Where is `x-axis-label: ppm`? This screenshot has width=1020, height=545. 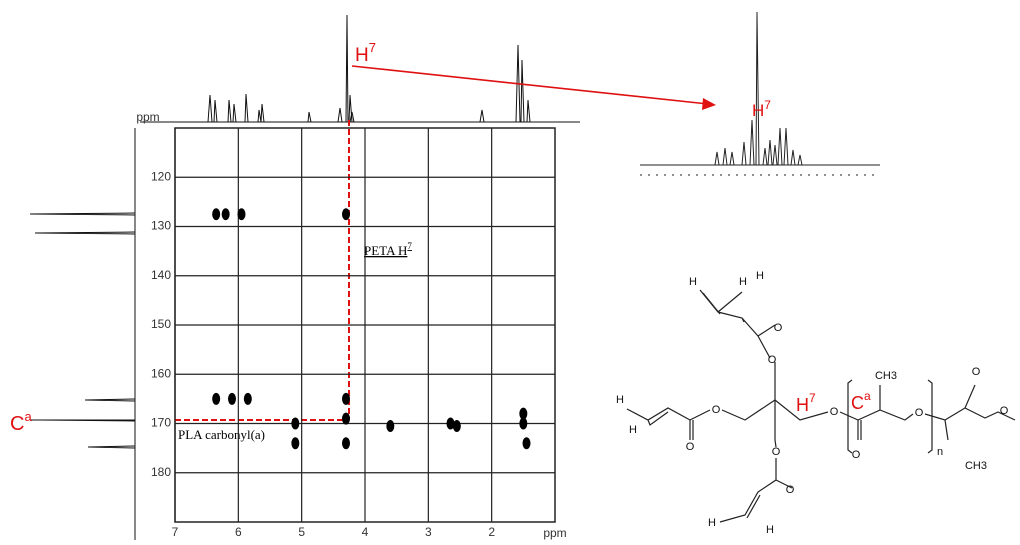 x-axis-label: ppm is located at coordinates (554, 533).